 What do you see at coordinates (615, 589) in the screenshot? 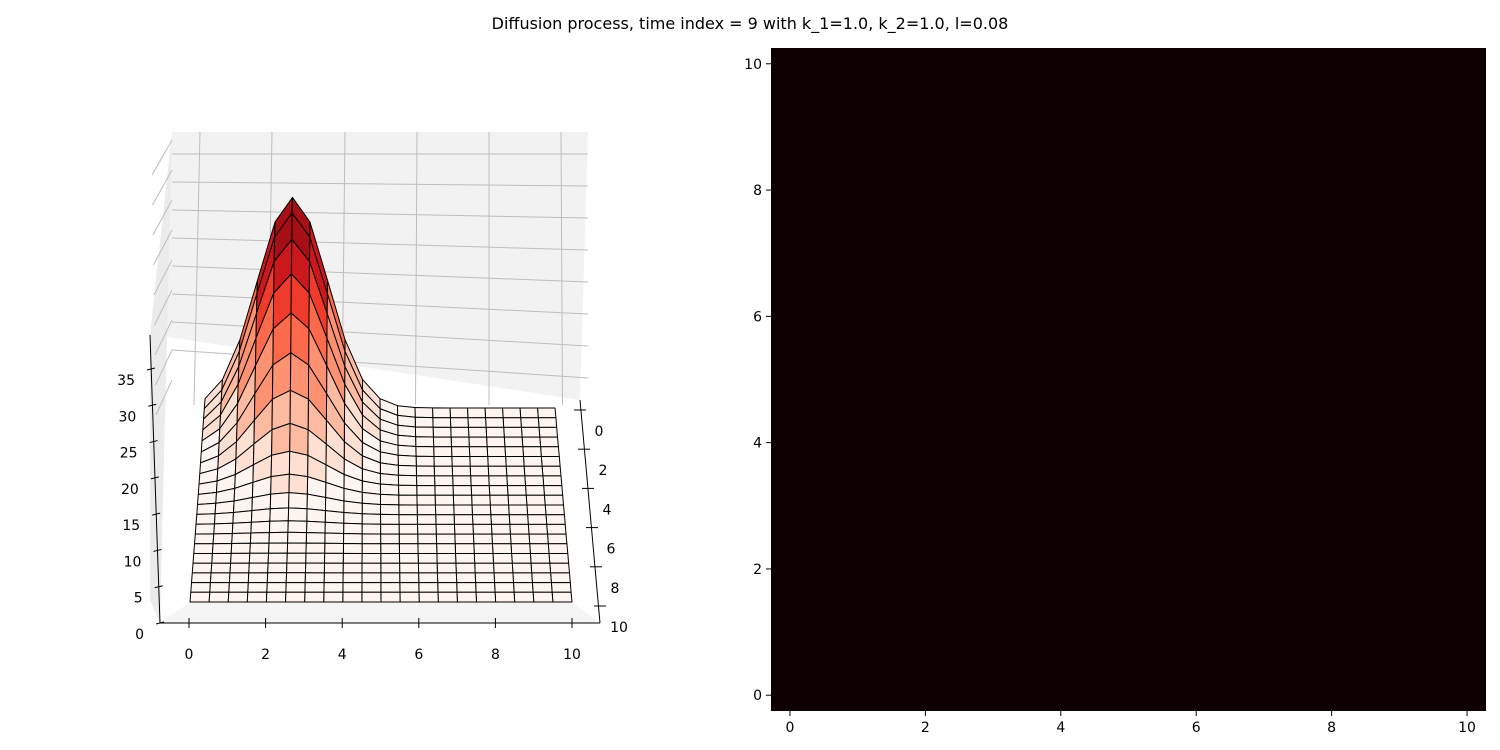
I see `y-tick-label: 8` at bounding box center [615, 589].